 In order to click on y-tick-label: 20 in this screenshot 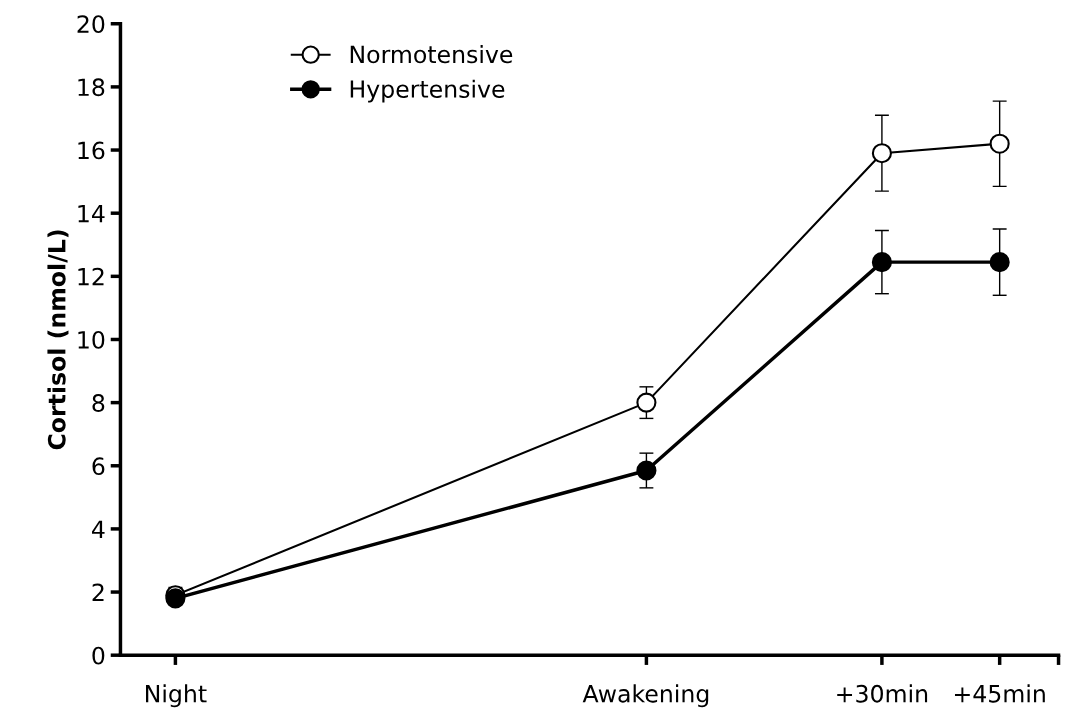, I will do `click(91, 24)`.